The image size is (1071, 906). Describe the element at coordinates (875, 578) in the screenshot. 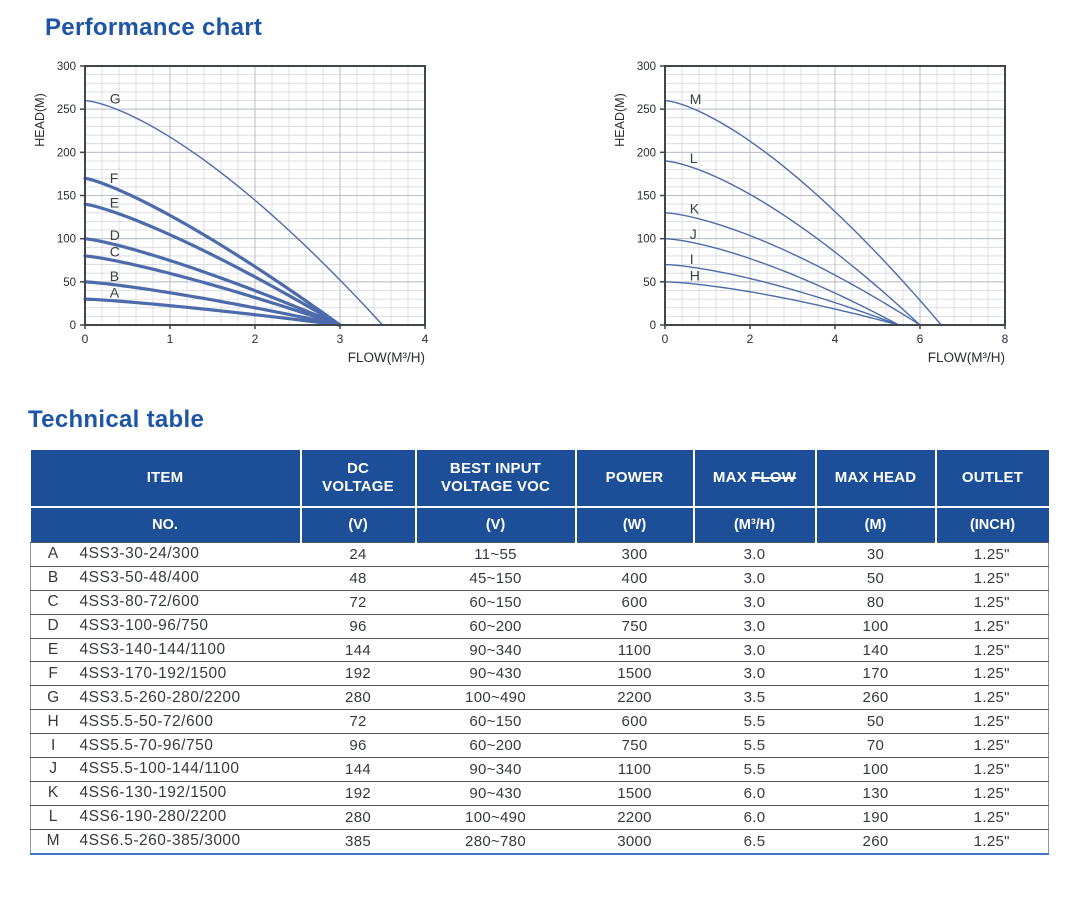

I see `max-head-value: 50` at that location.